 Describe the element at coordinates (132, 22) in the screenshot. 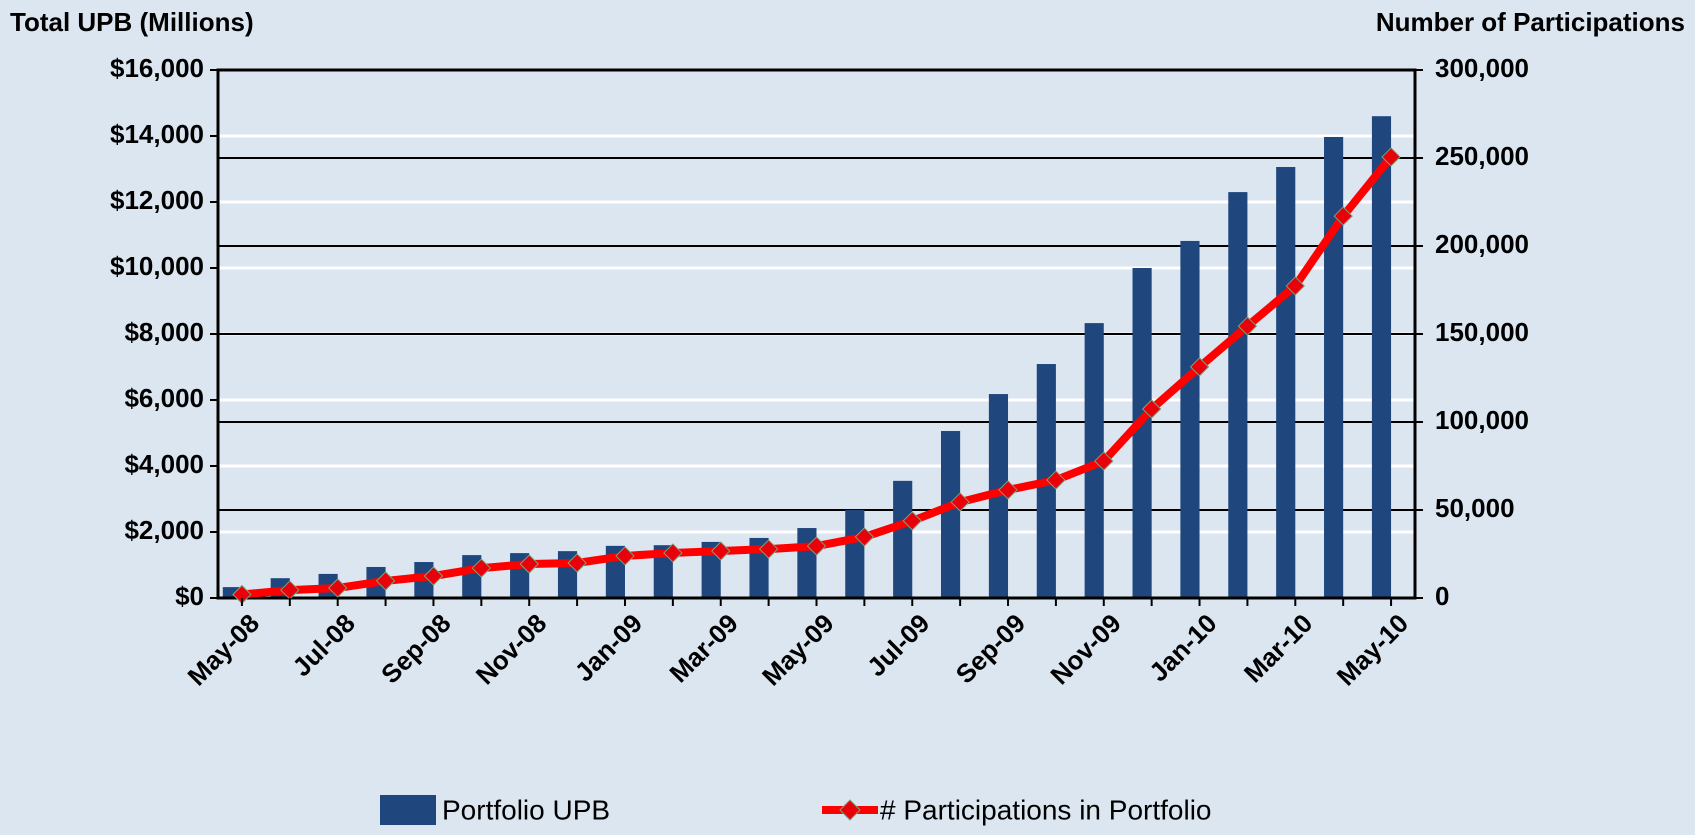

I see `y-axis-title: Total UPB (Millions)` at that location.